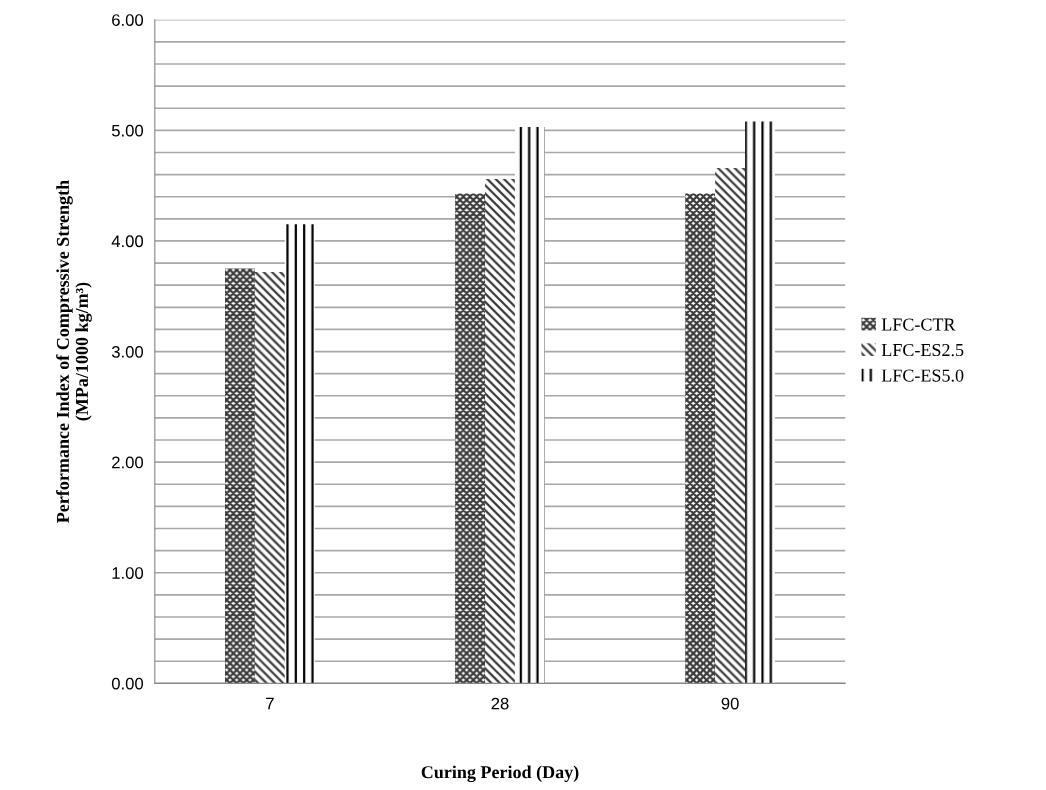 This screenshot has width=1046, height=790. Describe the element at coordinates (127, 683) in the screenshot. I see `y-tick-label: 0.00` at that location.